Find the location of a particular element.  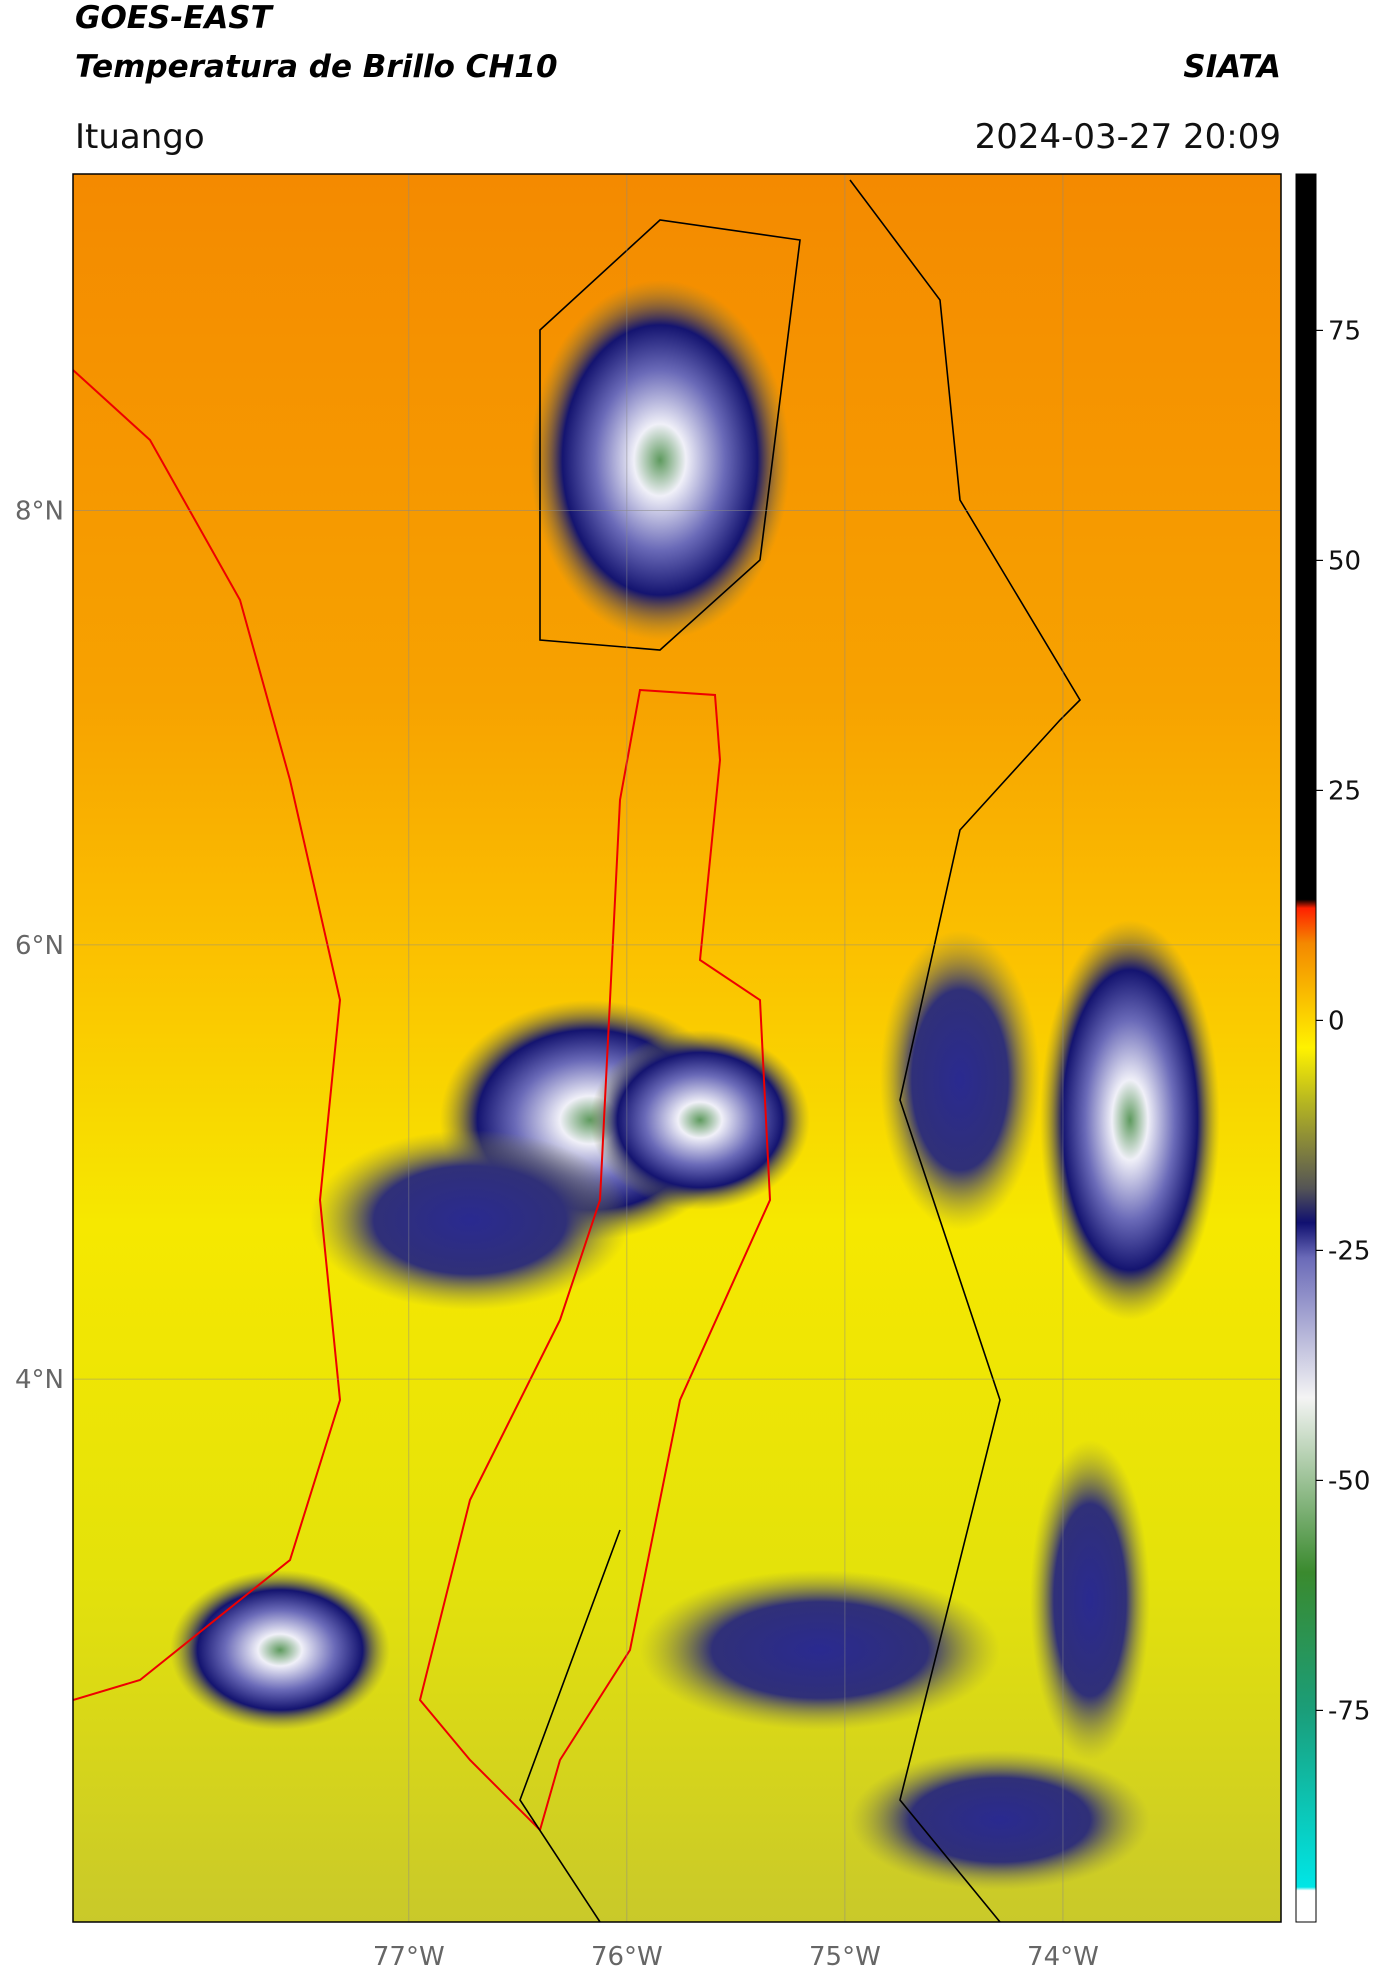

colorbar-tick-label: 25 is located at coordinates (1344, 791).